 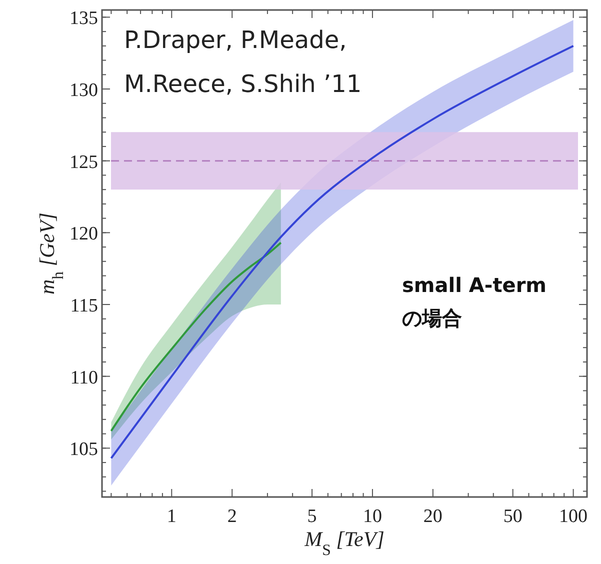 What do you see at coordinates (84, 162) in the screenshot?
I see `y-tick-label: 125` at bounding box center [84, 162].